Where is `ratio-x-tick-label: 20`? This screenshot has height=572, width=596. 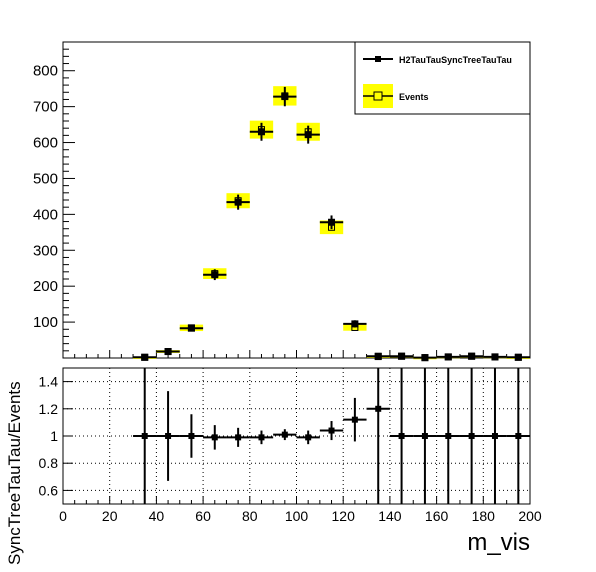 ratio-x-tick-label: 20 is located at coordinates (110, 516).